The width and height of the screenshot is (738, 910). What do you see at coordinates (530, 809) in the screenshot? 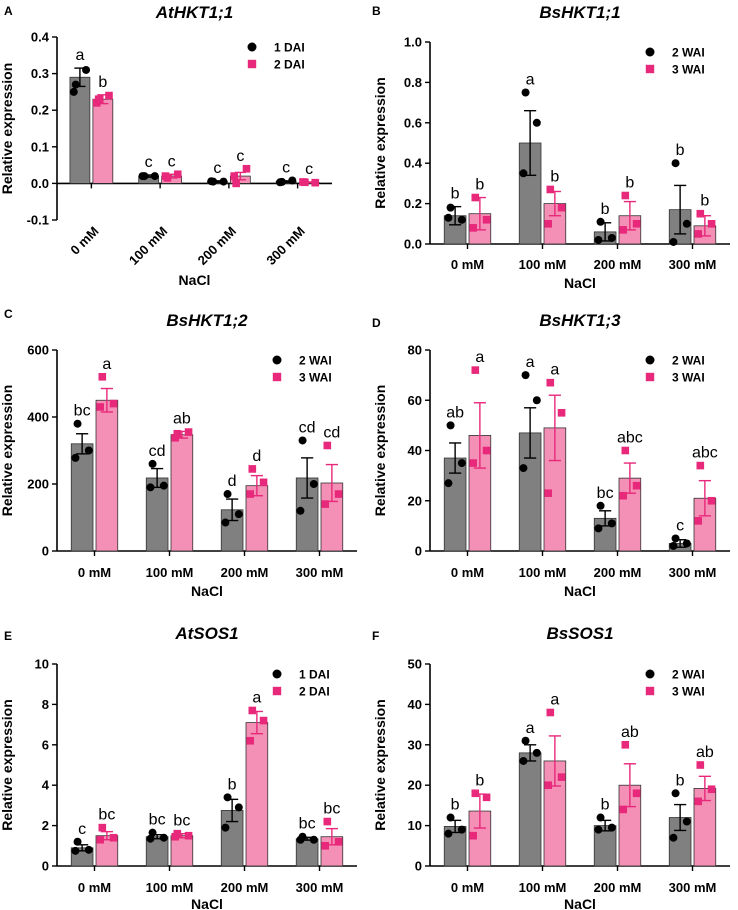
I see `bar` at bounding box center [530, 809].